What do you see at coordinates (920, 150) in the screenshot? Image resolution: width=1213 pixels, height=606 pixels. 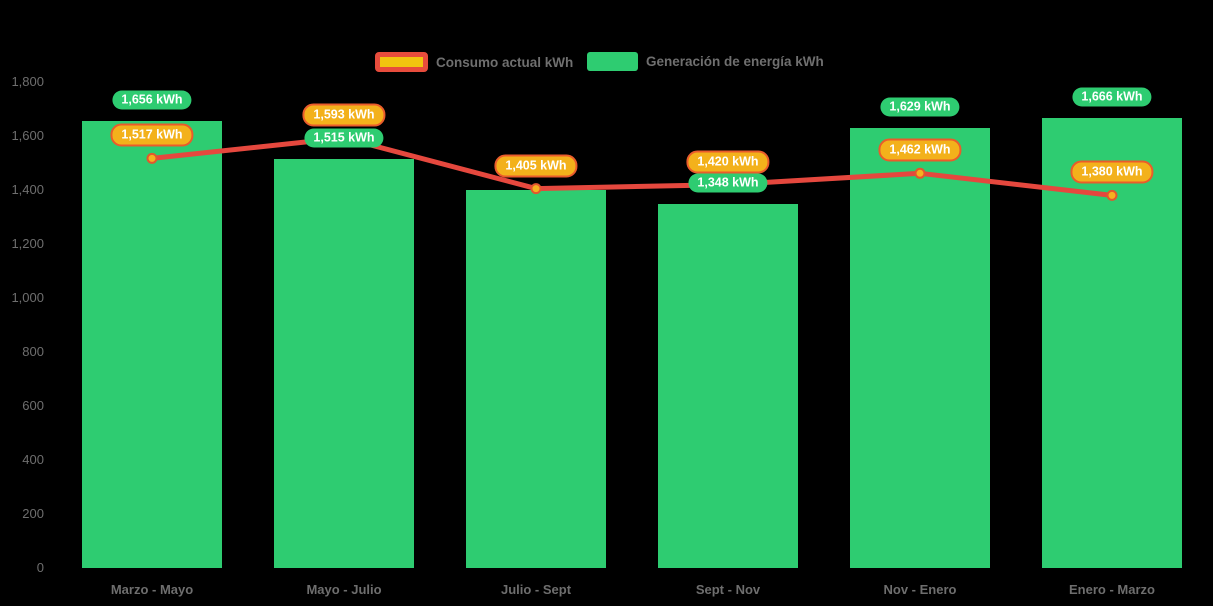 I see `consumption-value-pill: 1,462 kWh` at bounding box center [920, 150].